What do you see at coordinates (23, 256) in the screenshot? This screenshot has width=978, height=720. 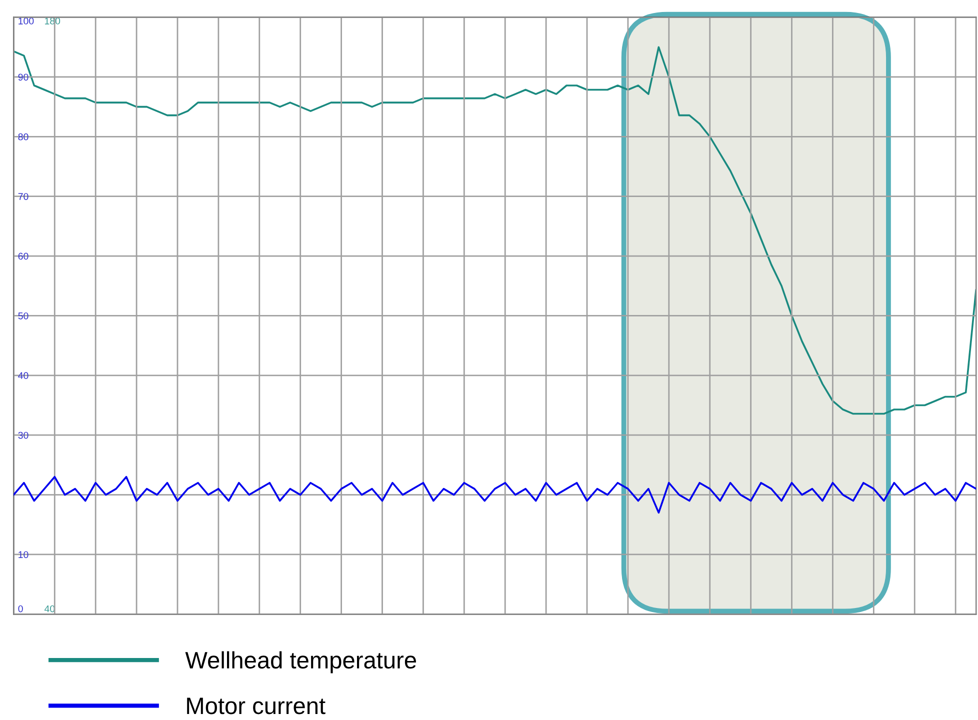 I see `y-tick-label: 60` at bounding box center [23, 256].